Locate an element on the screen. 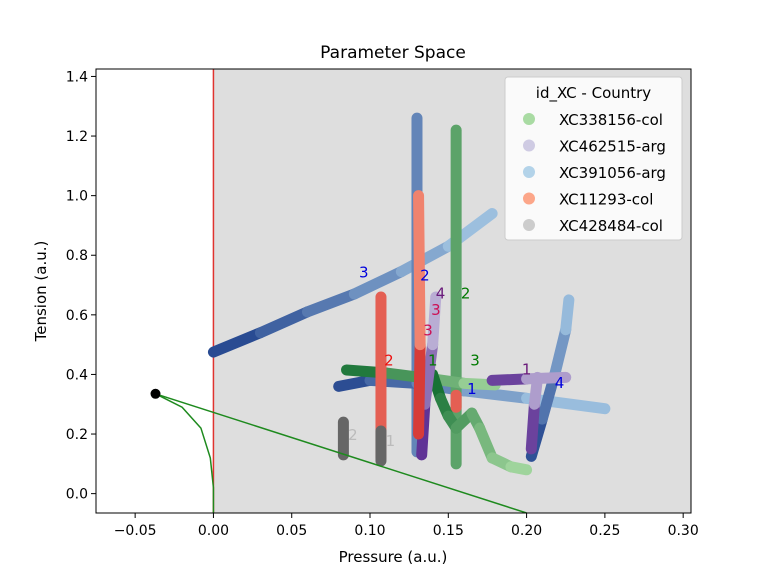 The height and width of the screenshot is (576, 768). legend-entry: XC462515-arg is located at coordinates (612, 147).